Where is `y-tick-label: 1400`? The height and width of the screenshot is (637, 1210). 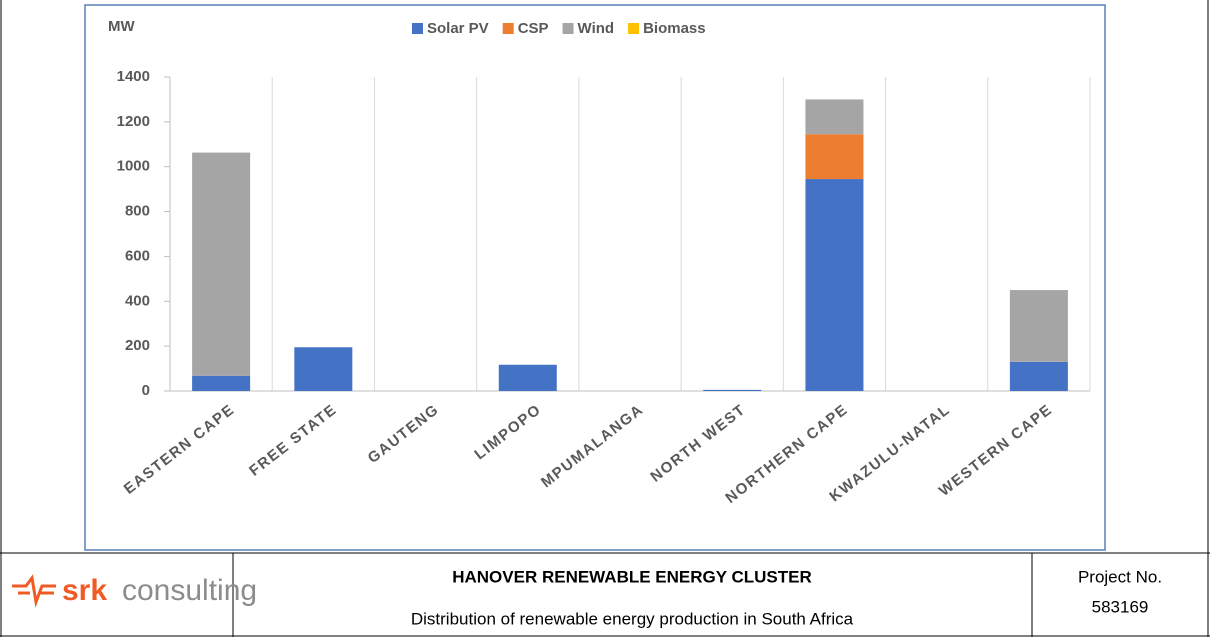
y-tick-label: 1400 is located at coordinates (133, 76).